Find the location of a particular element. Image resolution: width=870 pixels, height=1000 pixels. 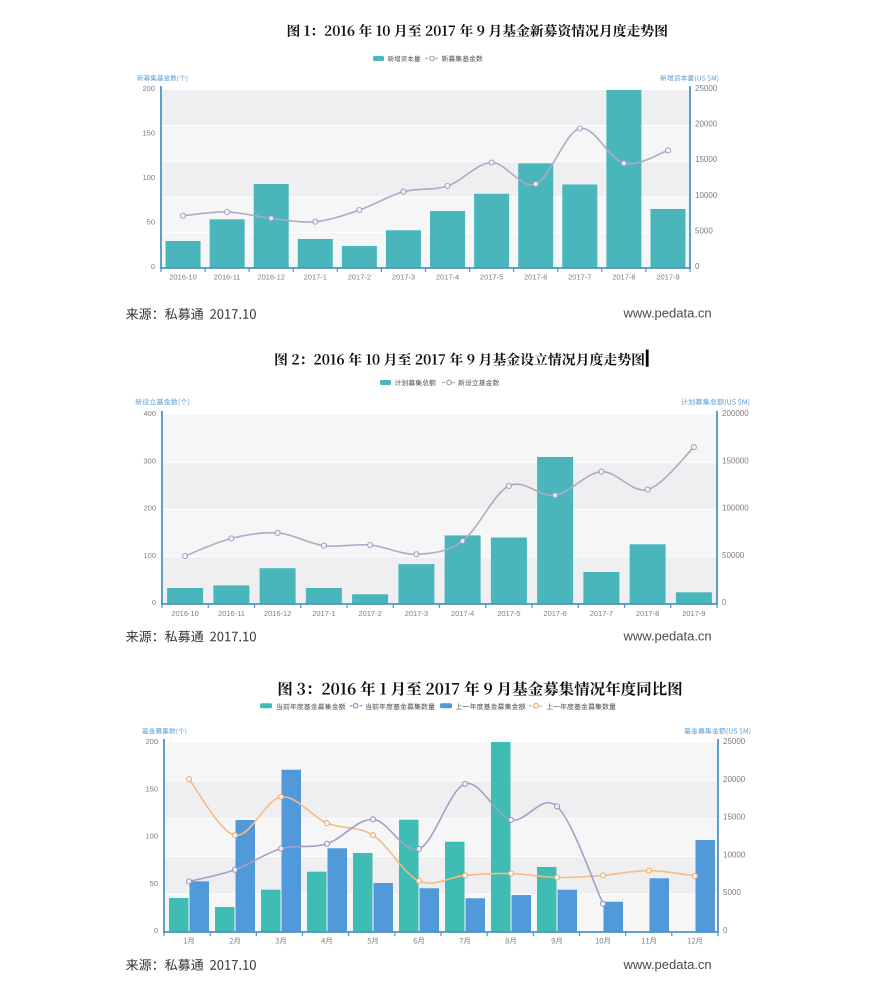

svg-text: 100000 is located at coordinates (735, 508).